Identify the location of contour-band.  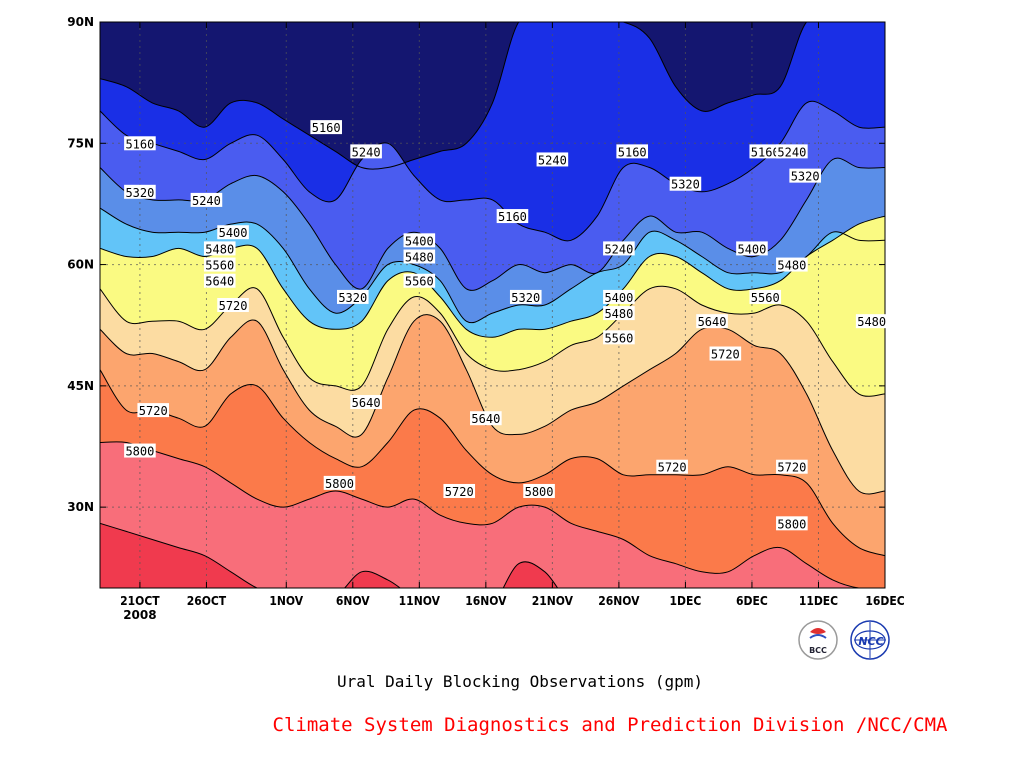
(492, 514).